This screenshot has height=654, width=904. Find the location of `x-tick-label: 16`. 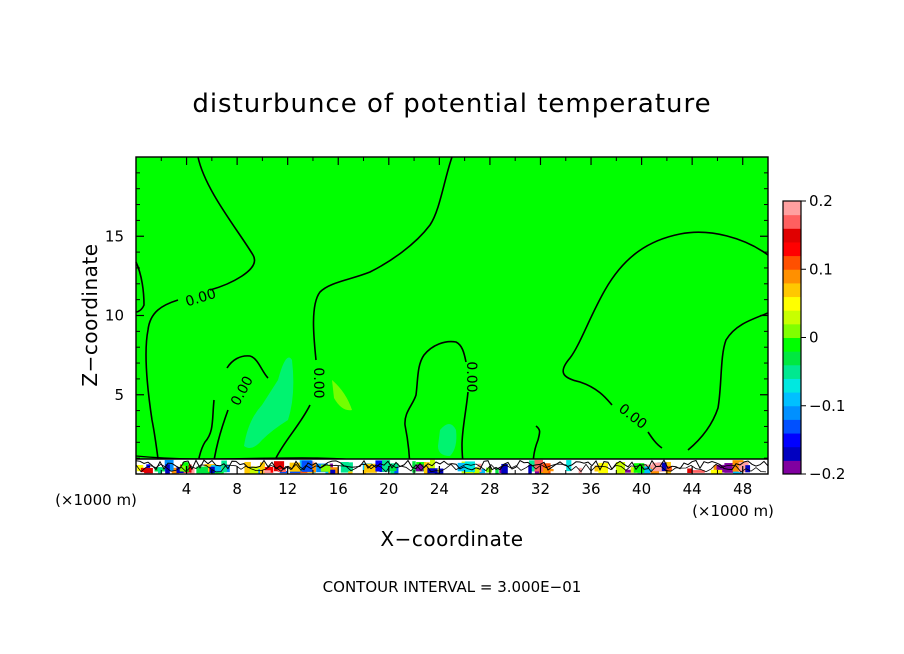

x-tick-label: 16 is located at coordinates (338, 489).